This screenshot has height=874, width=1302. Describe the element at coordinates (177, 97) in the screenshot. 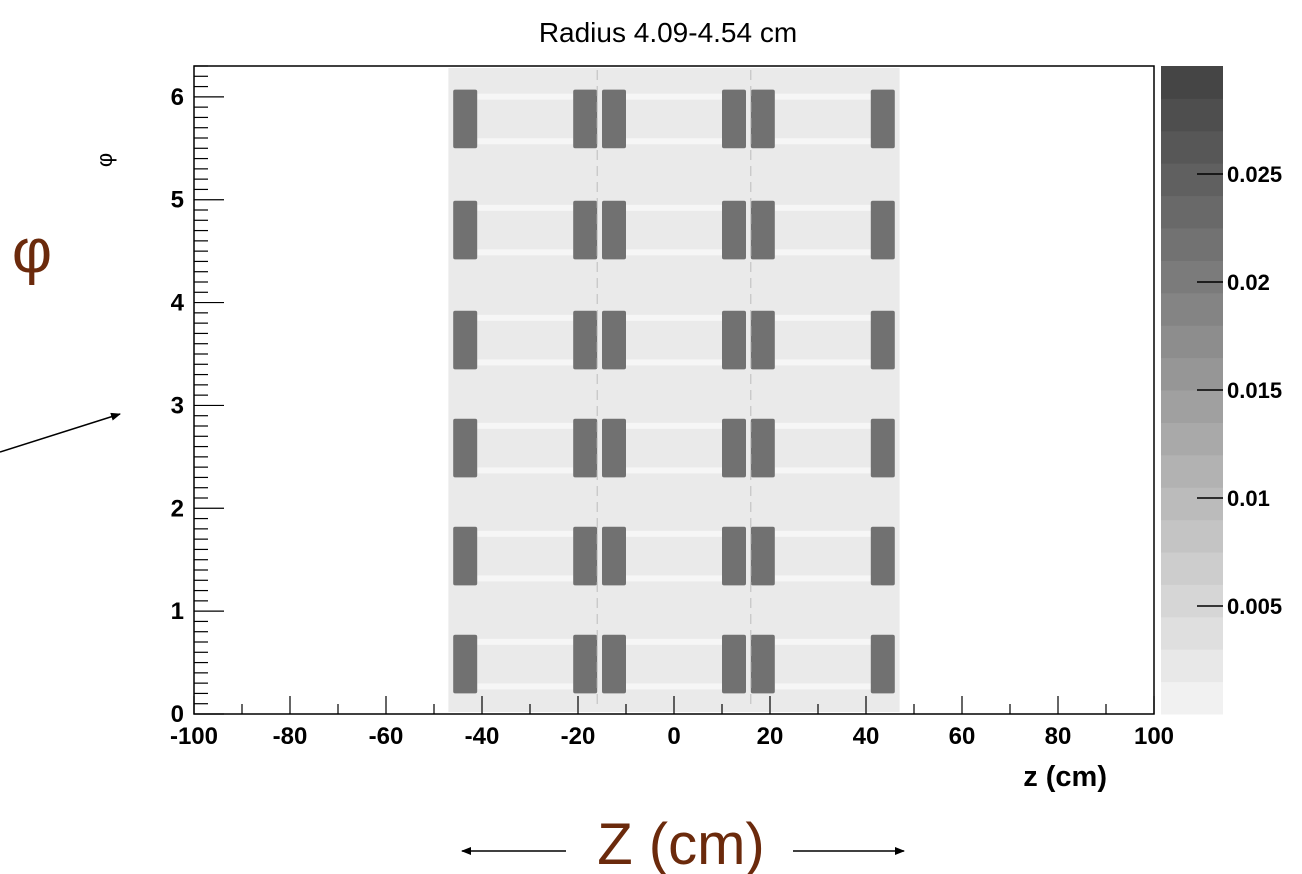

I see `y-tick-label: 6` at that location.